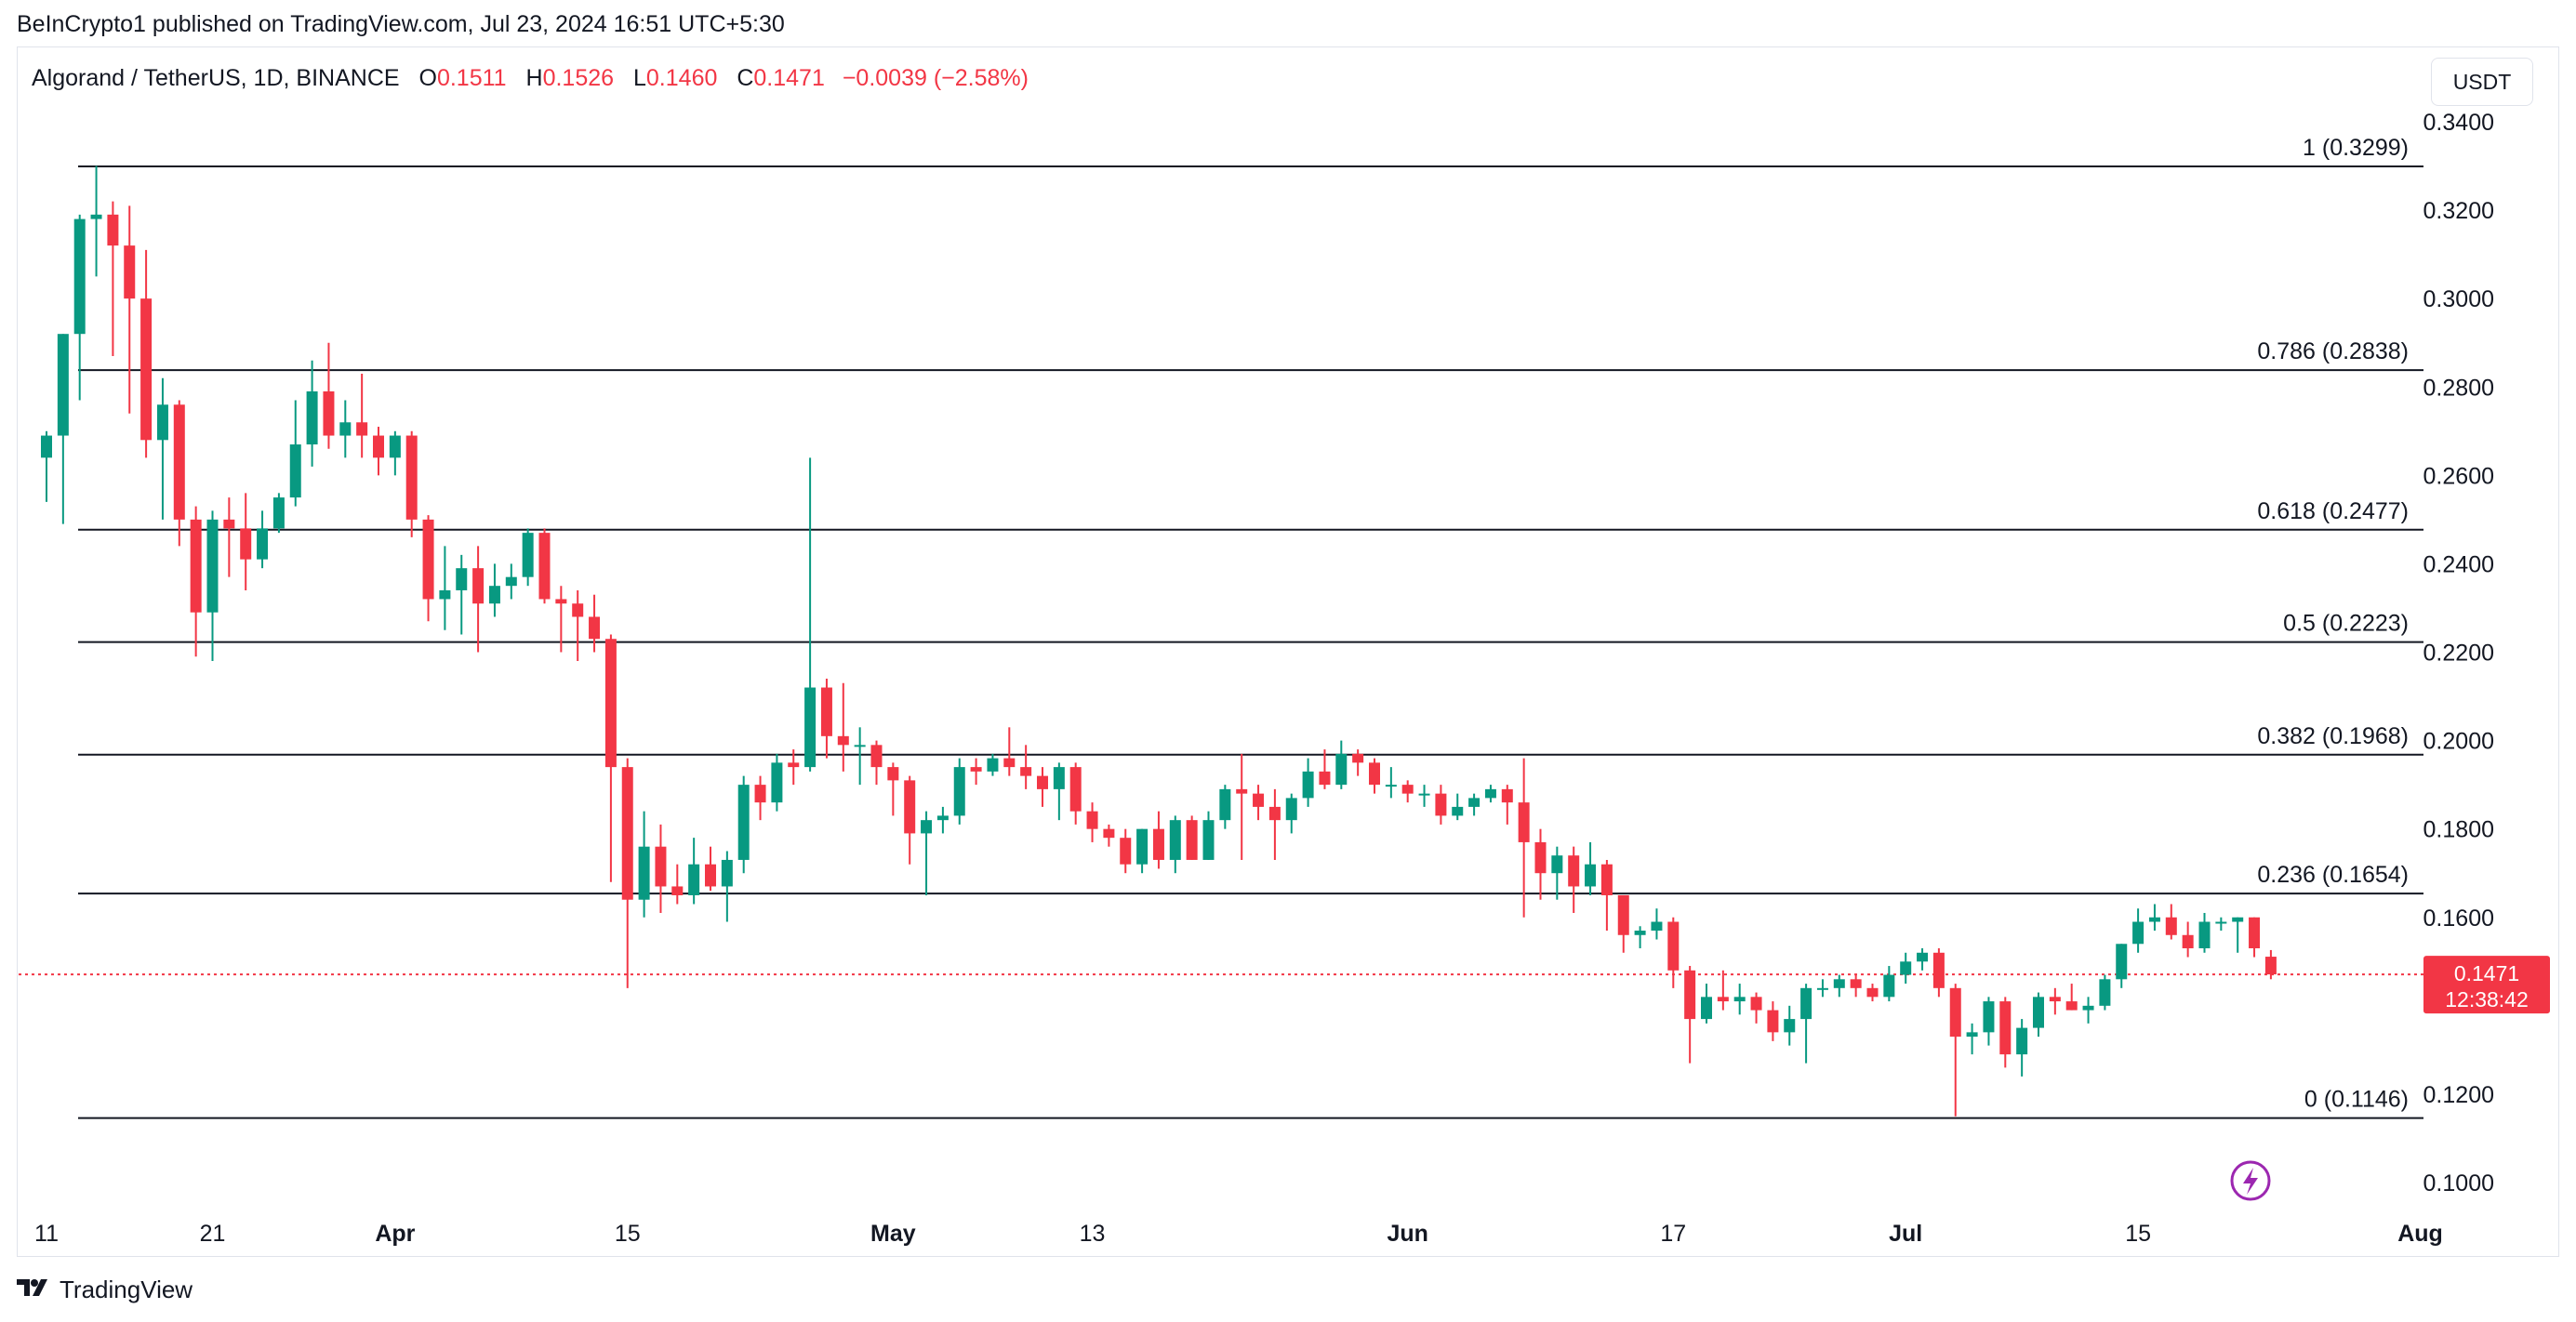 This screenshot has width=2576, height=1322. I want to click on fib-level-label: 1 (0.3299), so click(2356, 148).